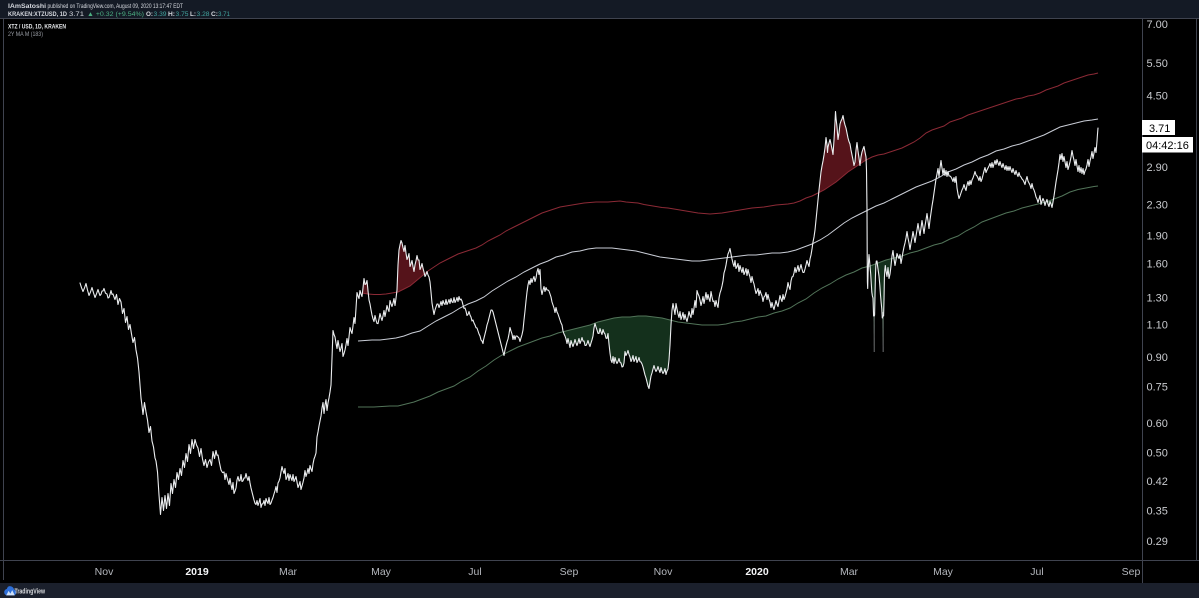 This screenshot has width=1199, height=598. Describe the element at coordinates (37, 26) in the screenshot. I see `svg-text: XTZ / USD, 1D, KRAKEN` at that location.